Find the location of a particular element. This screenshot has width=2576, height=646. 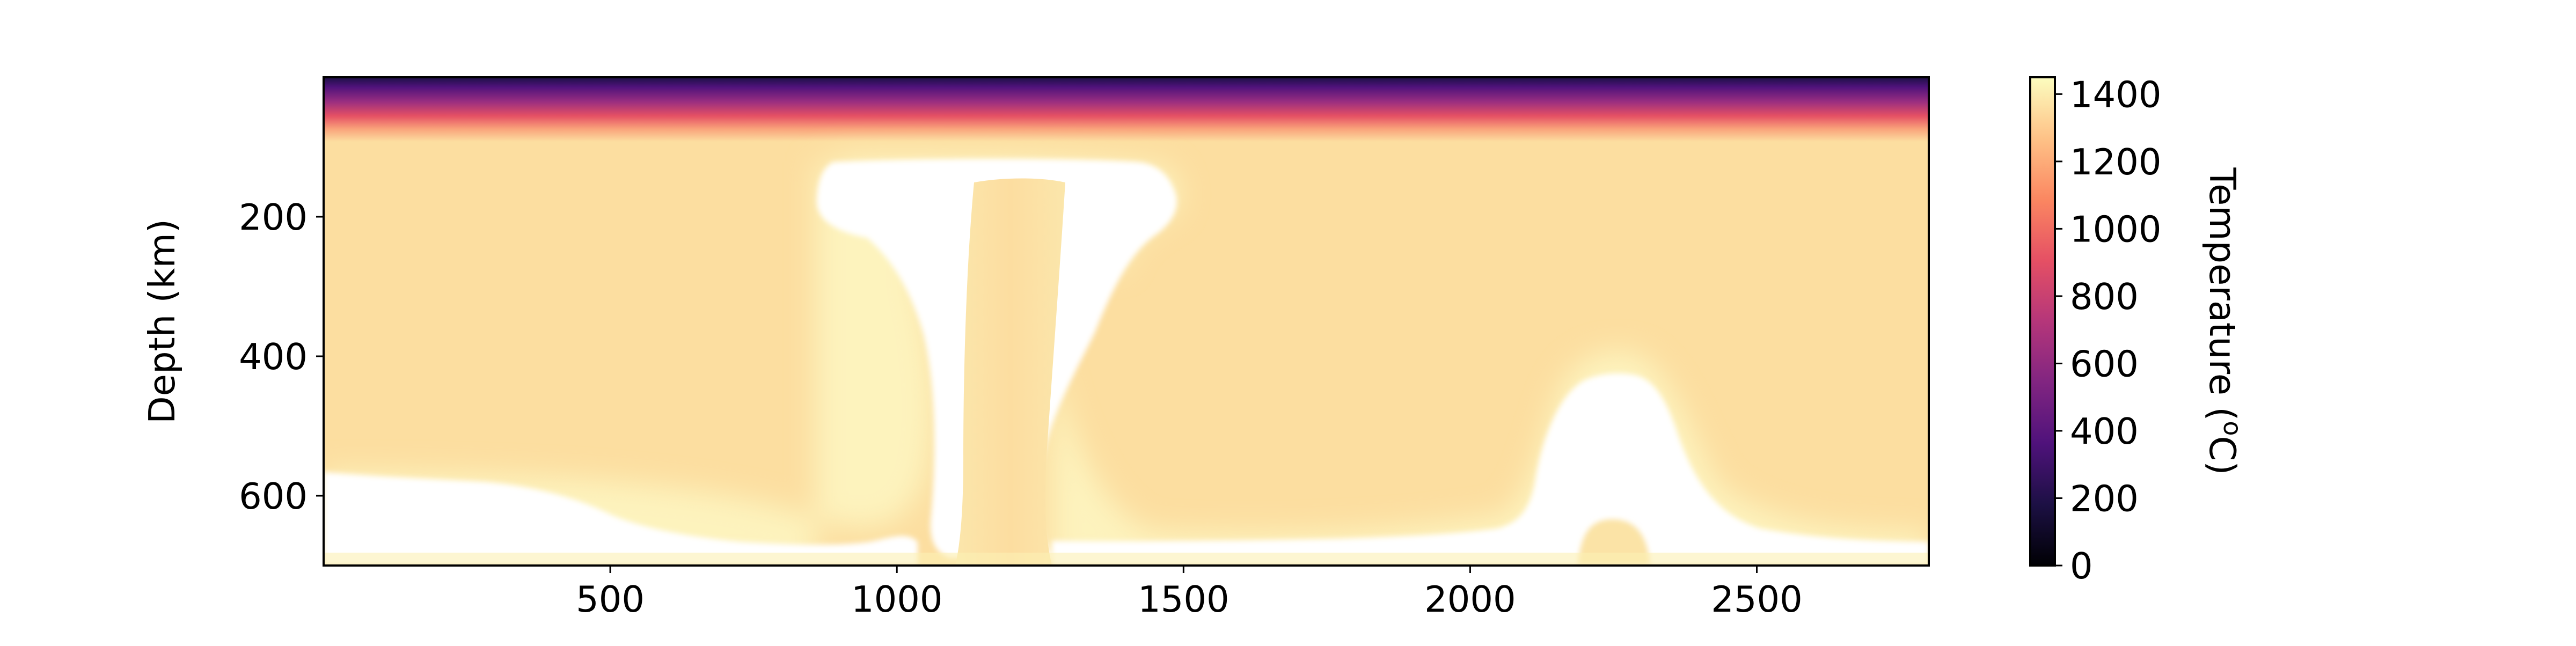

x-axis: 500 1000 1500 2000 2500 is located at coordinates (1189, 593).